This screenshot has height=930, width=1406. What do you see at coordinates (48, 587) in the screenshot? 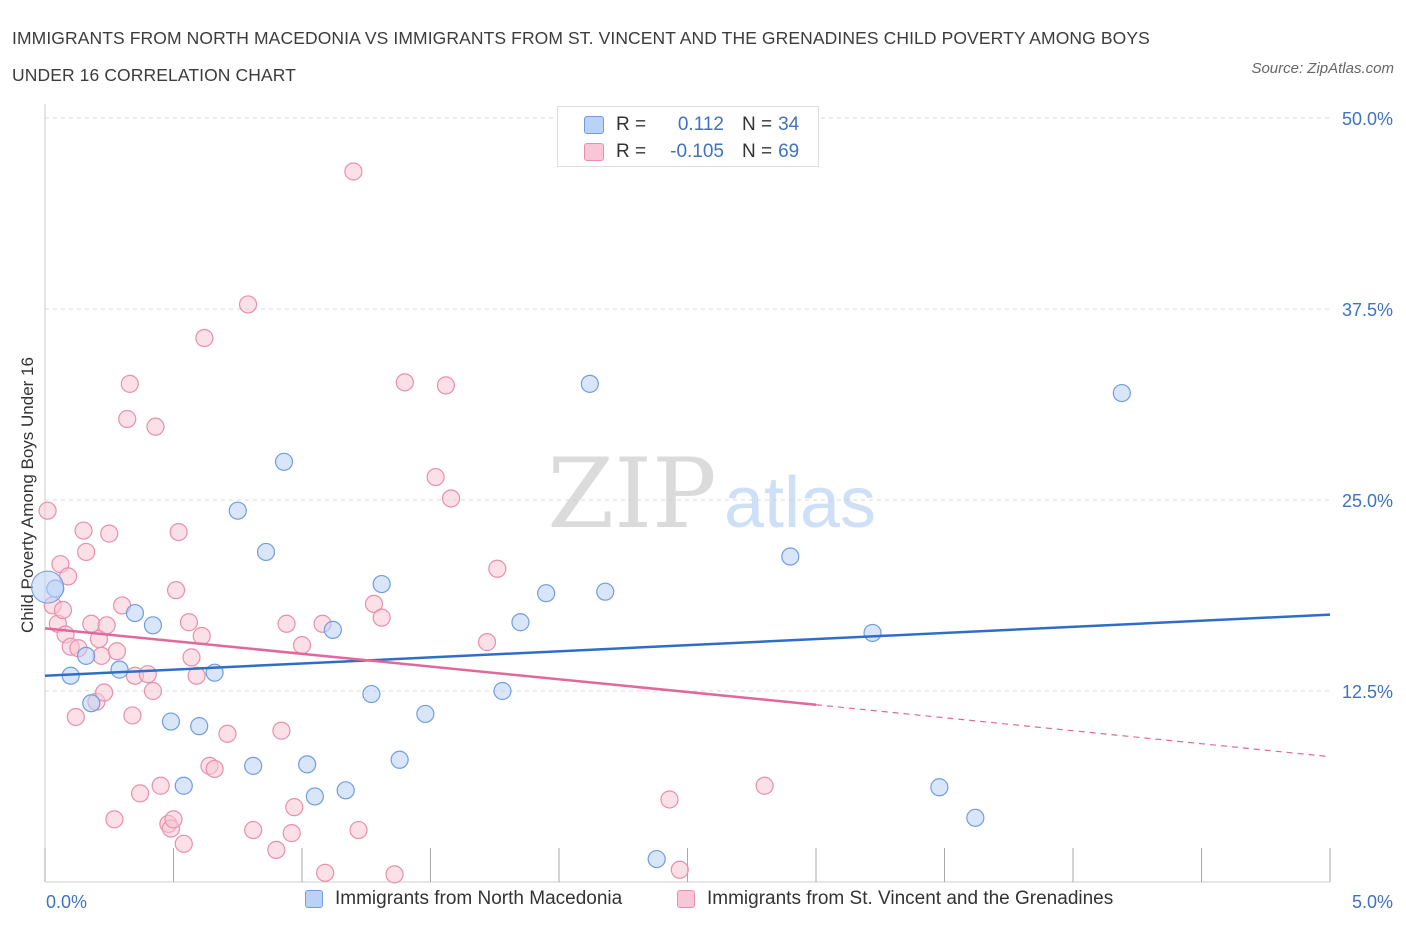
I see `blue-data-point-large` at bounding box center [48, 587].